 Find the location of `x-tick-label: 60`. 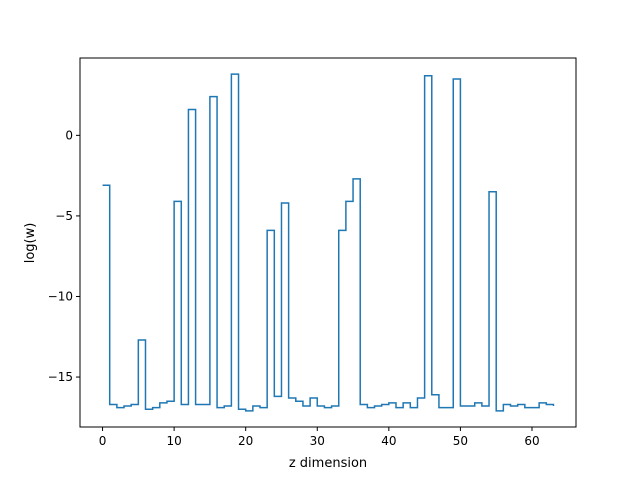

x-tick-label: 60 is located at coordinates (531, 441).